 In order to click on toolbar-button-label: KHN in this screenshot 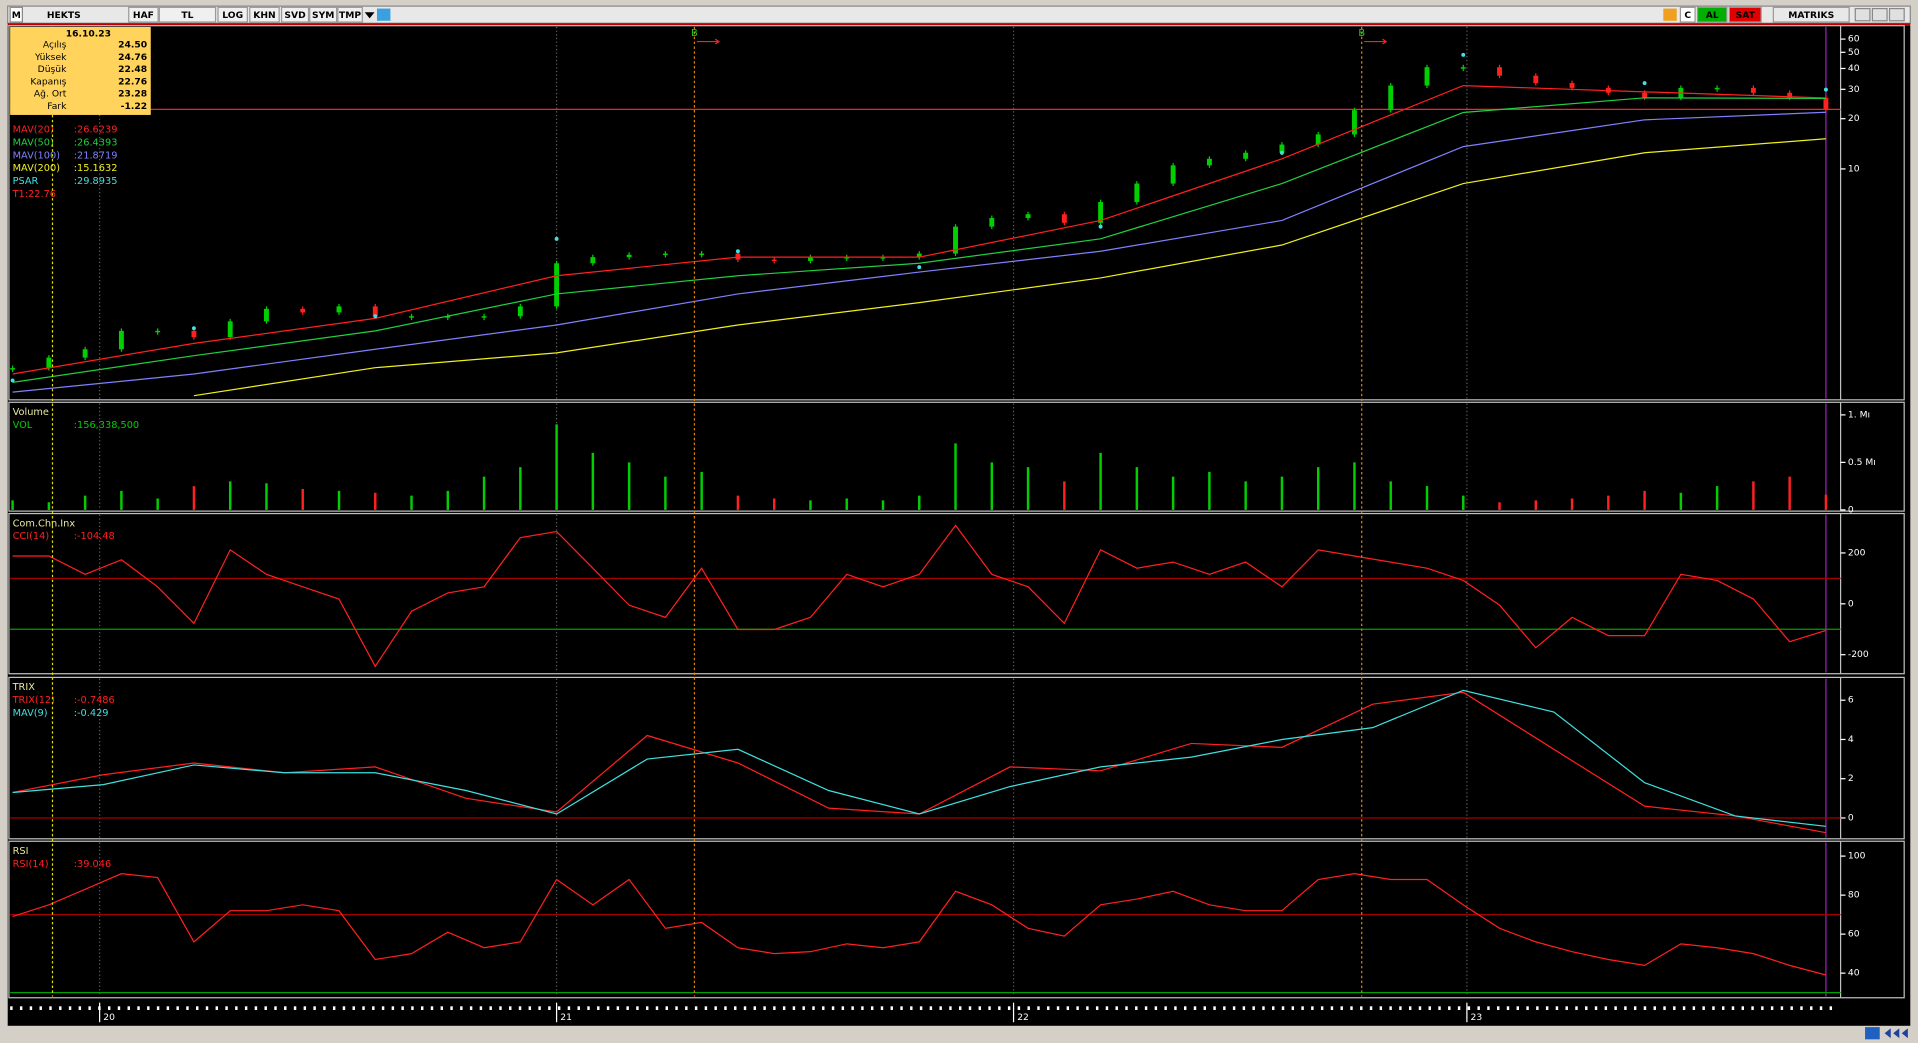, I will do `click(264, 15)`.